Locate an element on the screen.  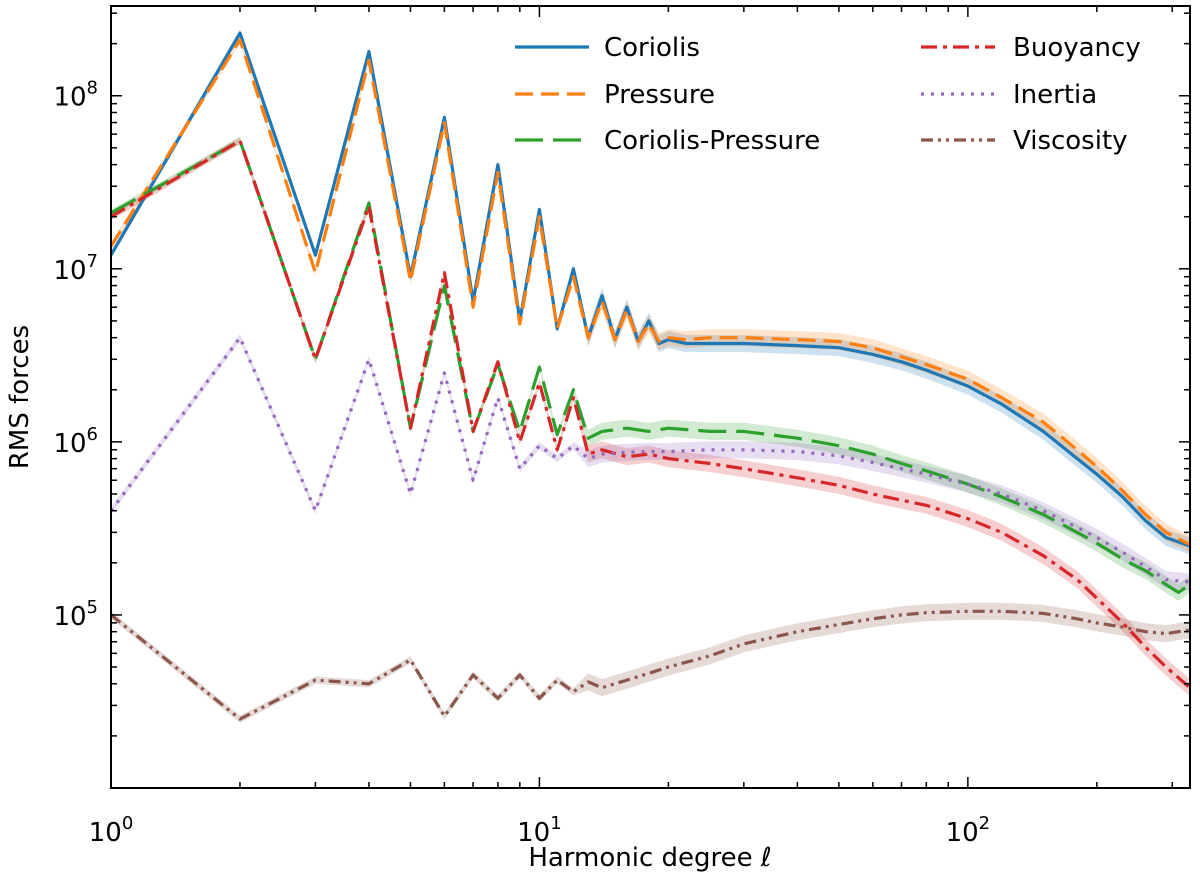
y-tick-label: 10⁶ is located at coordinates (75, 441).